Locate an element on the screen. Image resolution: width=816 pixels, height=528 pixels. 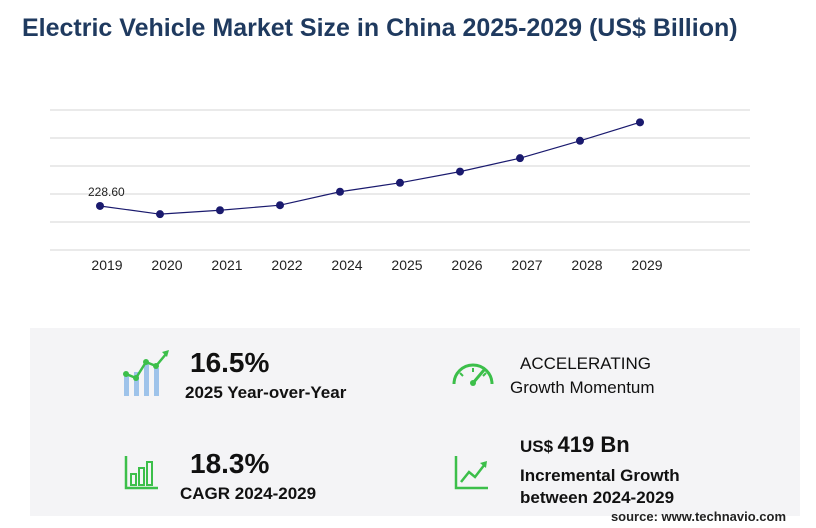
x-tick-label: 2027 is located at coordinates (526, 265).